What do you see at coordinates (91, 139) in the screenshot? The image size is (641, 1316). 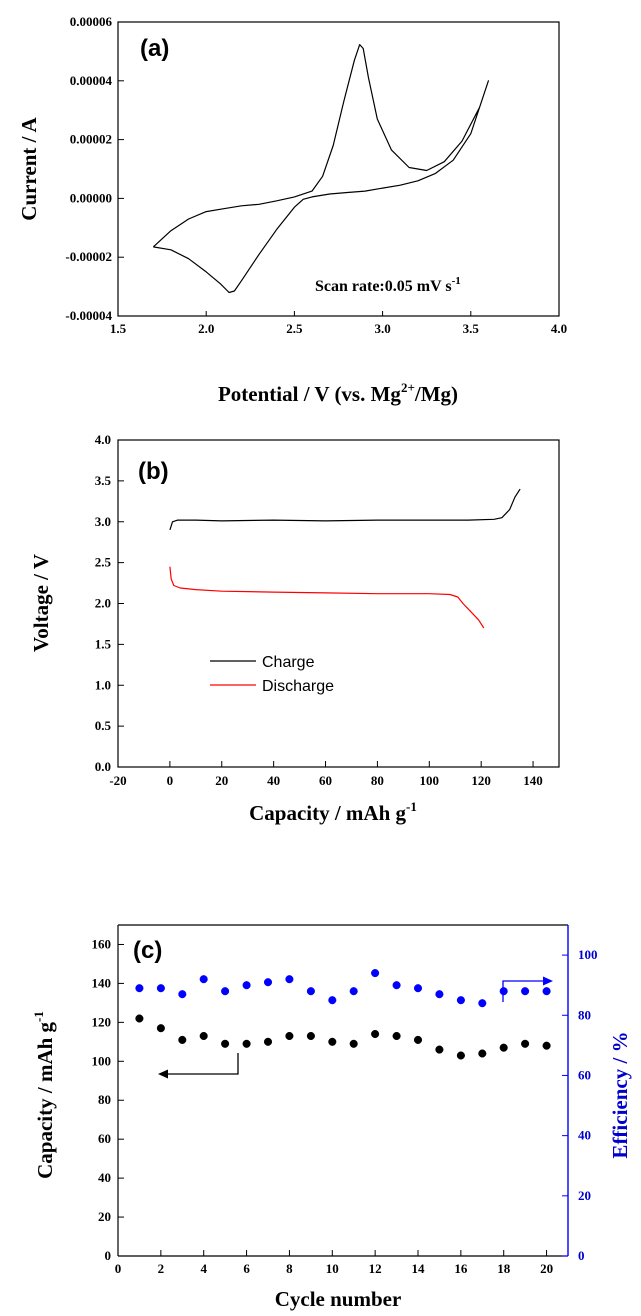 I see `panel-a-ytick-label: 0.00002` at bounding box center [91, 139].